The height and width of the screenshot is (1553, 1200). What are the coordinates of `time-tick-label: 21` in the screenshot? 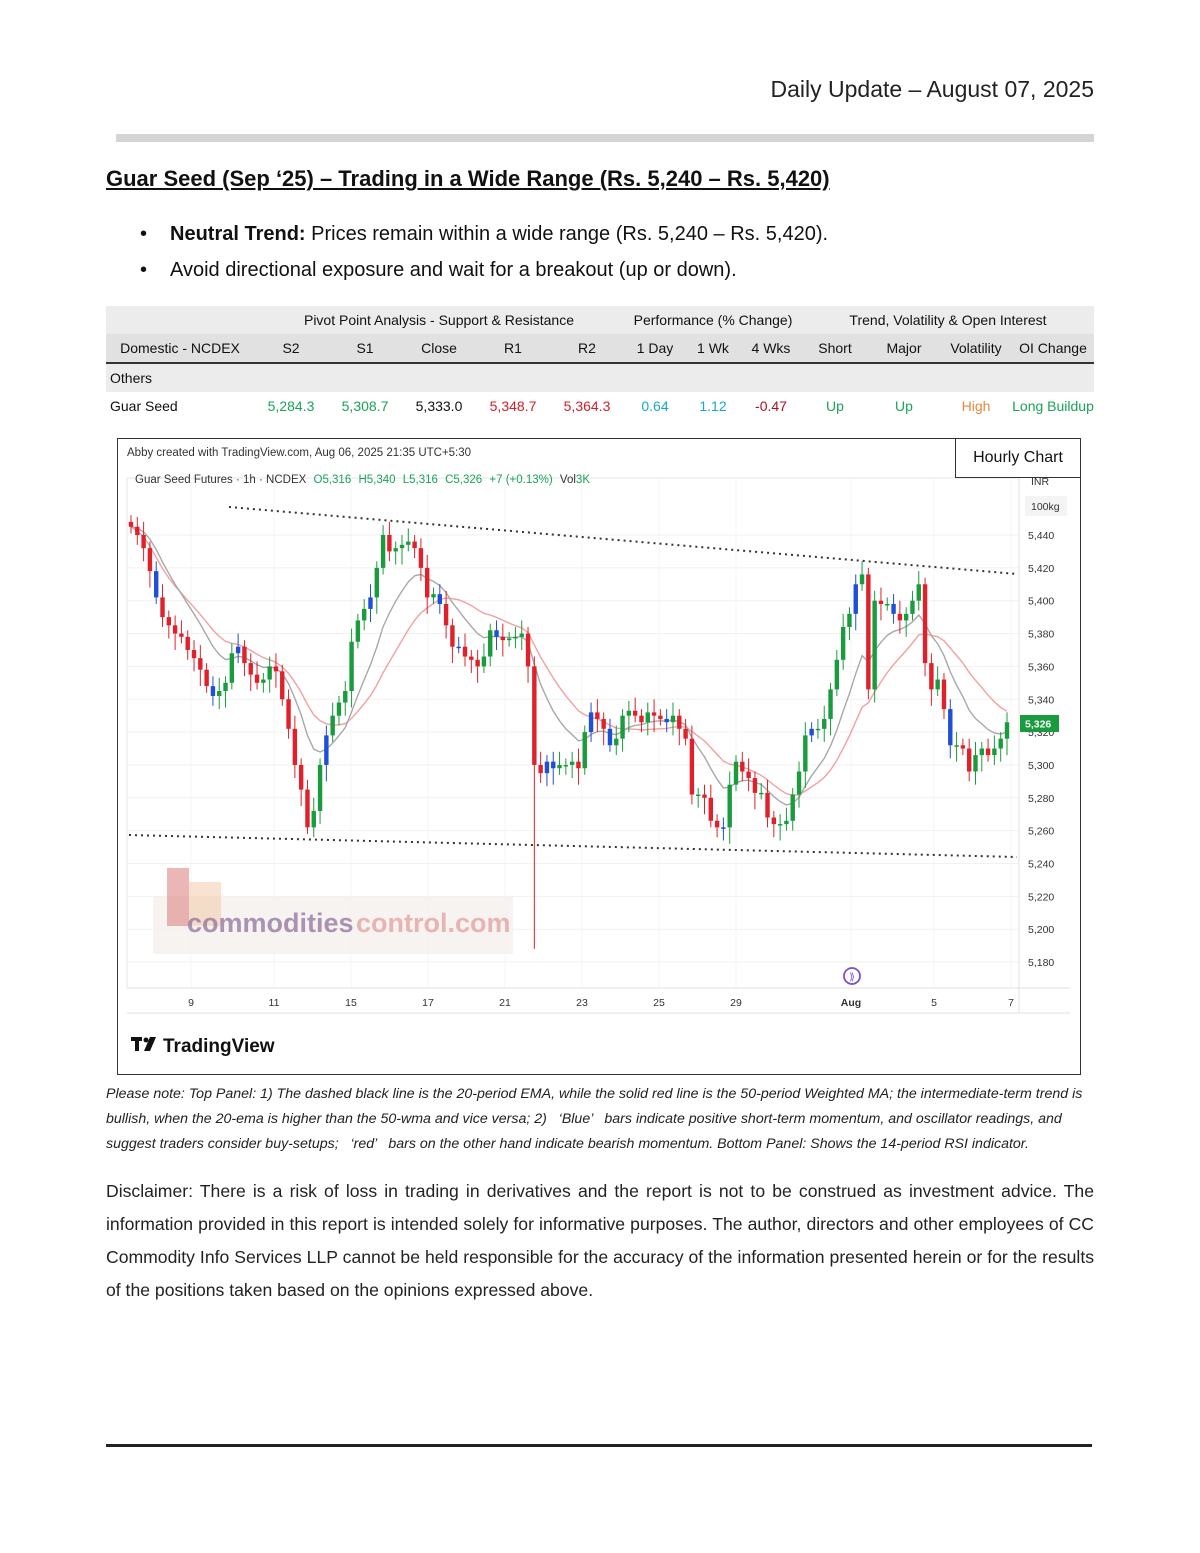 It's located at (505, 1003).